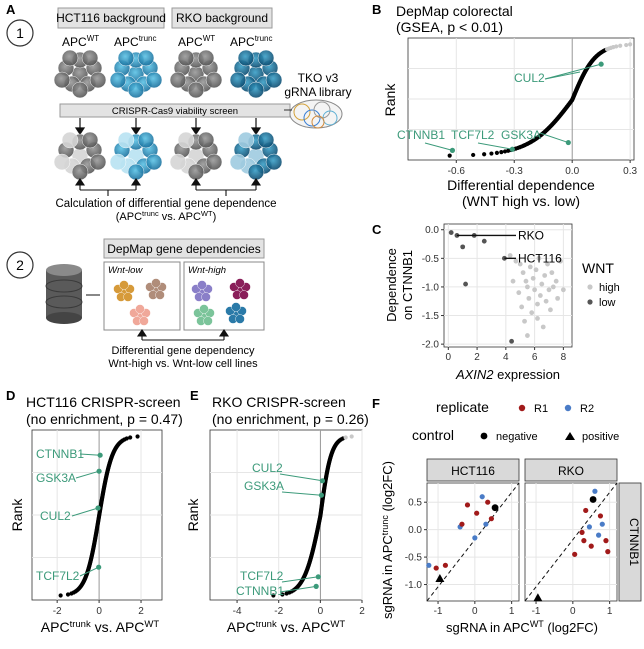  What do you see at coordinates (286, 627) in the screenshot?
I see `e-x-label: APCtrunk vs. APCWT` at bounding box center [286, 627].